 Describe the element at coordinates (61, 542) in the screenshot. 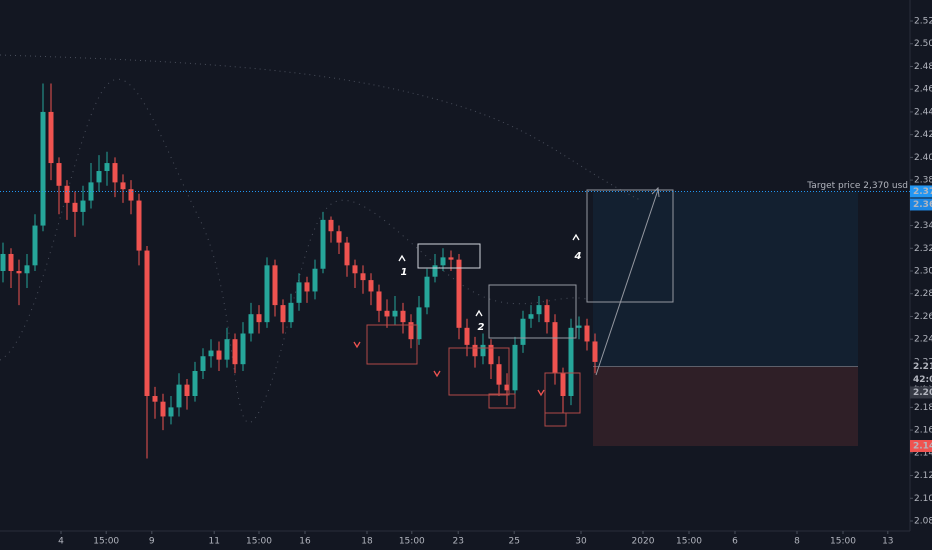

I see `x-tick-label: 4` at that location.